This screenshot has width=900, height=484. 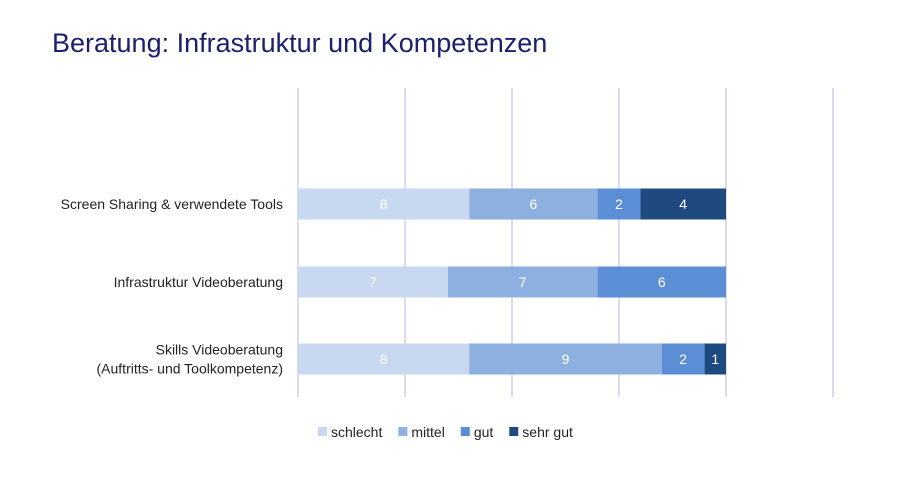 What do you see at coordinates (356, 432) in the screenshot?
I see `legend-label: schlecht` at bounding box center [356, 432].